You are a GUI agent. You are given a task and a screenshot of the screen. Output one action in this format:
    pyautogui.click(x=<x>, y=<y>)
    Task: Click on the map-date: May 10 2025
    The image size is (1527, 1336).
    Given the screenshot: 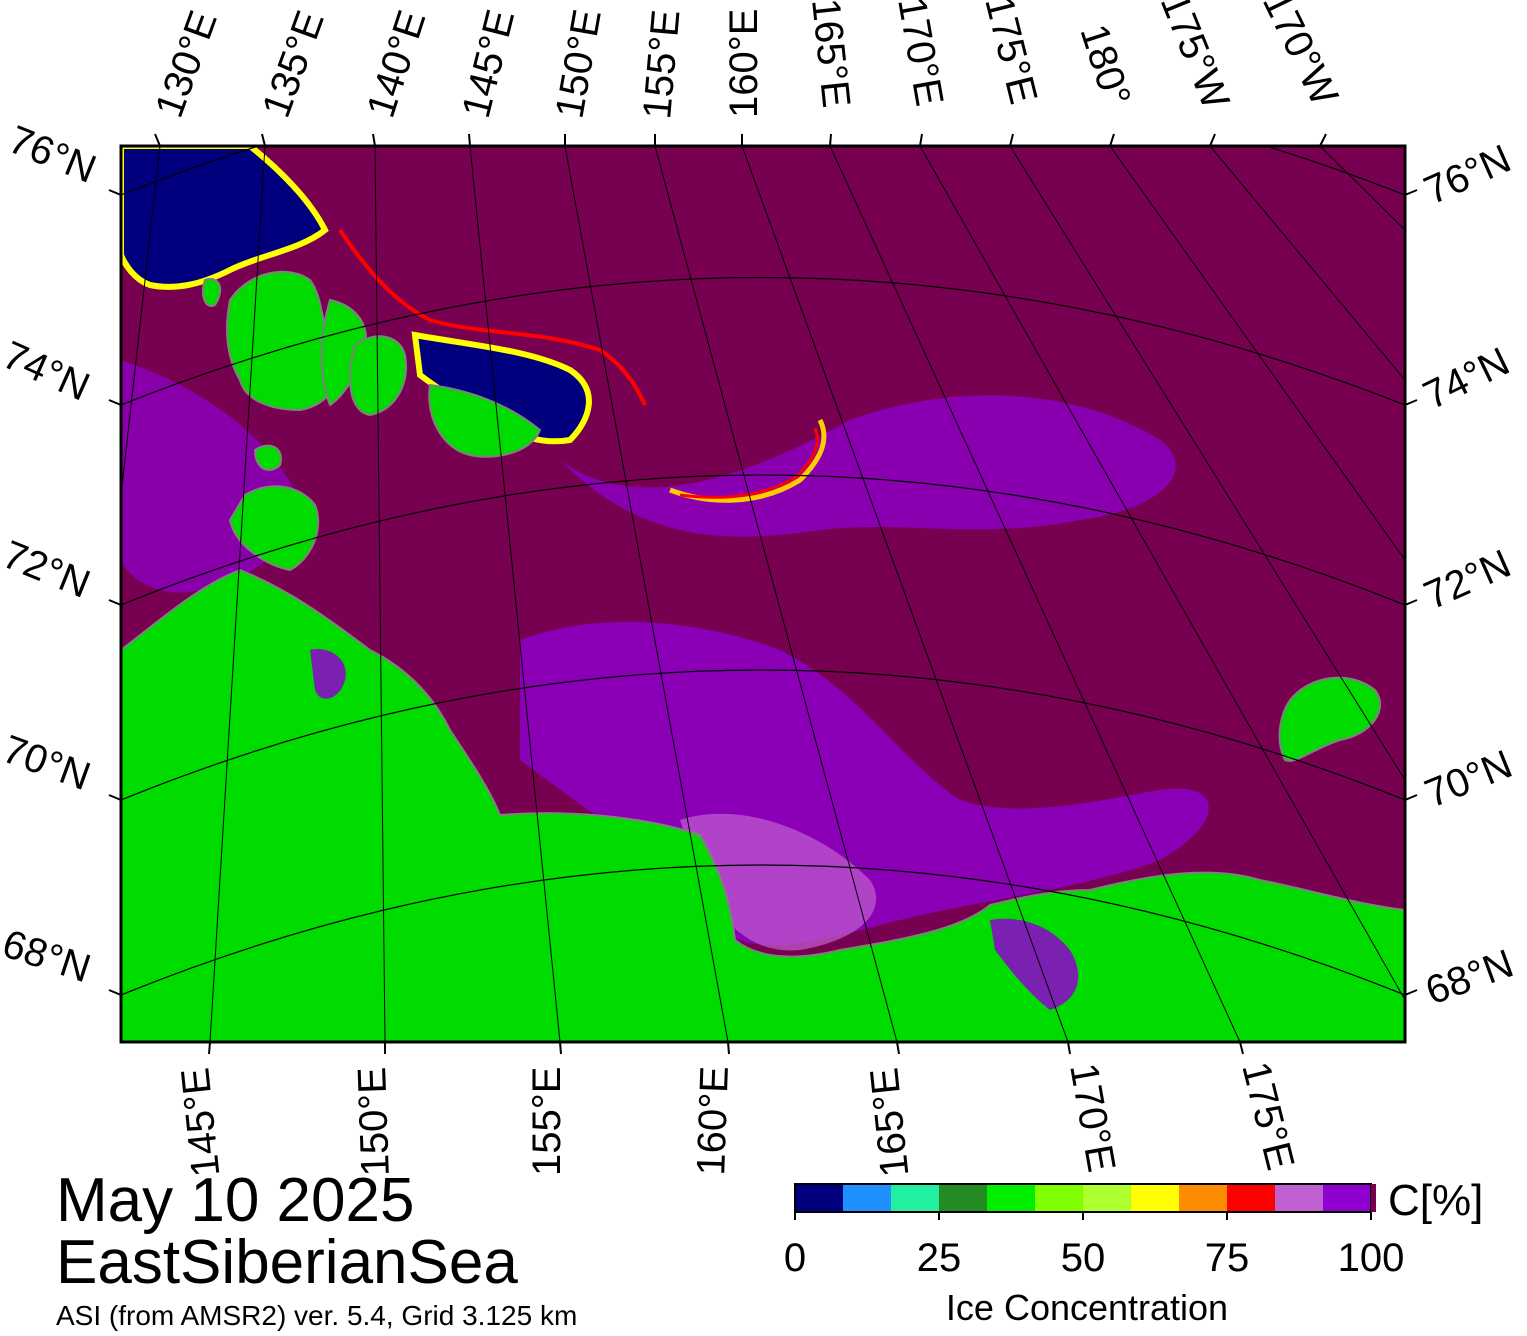 What is the action you would take?
    pyautogui.click(x=235, y=1200)
    